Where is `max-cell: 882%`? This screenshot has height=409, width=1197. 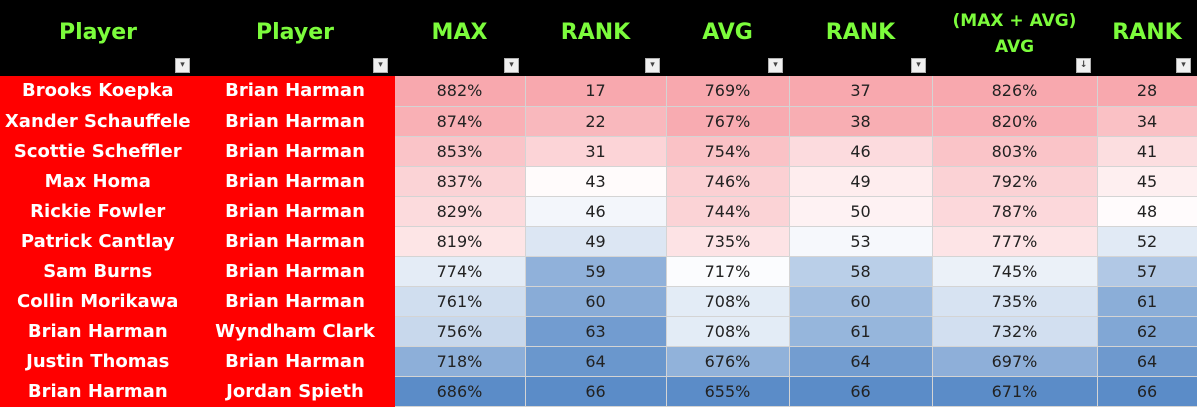
max-cell: 882% is located at coordinates (460, 91).